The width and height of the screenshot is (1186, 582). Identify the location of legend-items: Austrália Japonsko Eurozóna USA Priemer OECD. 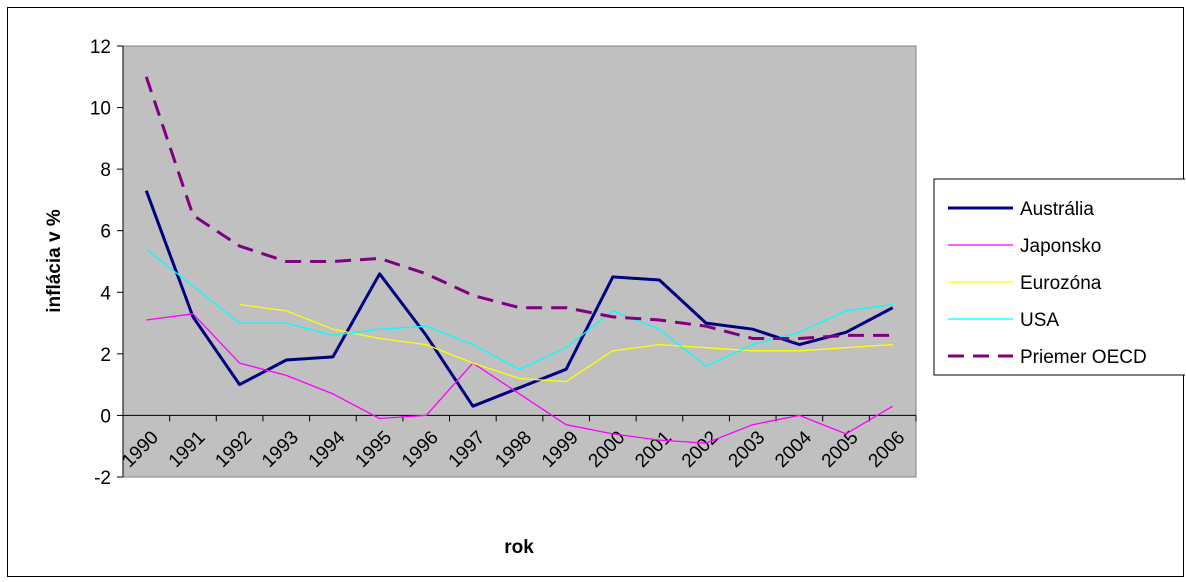
(1047, 283).